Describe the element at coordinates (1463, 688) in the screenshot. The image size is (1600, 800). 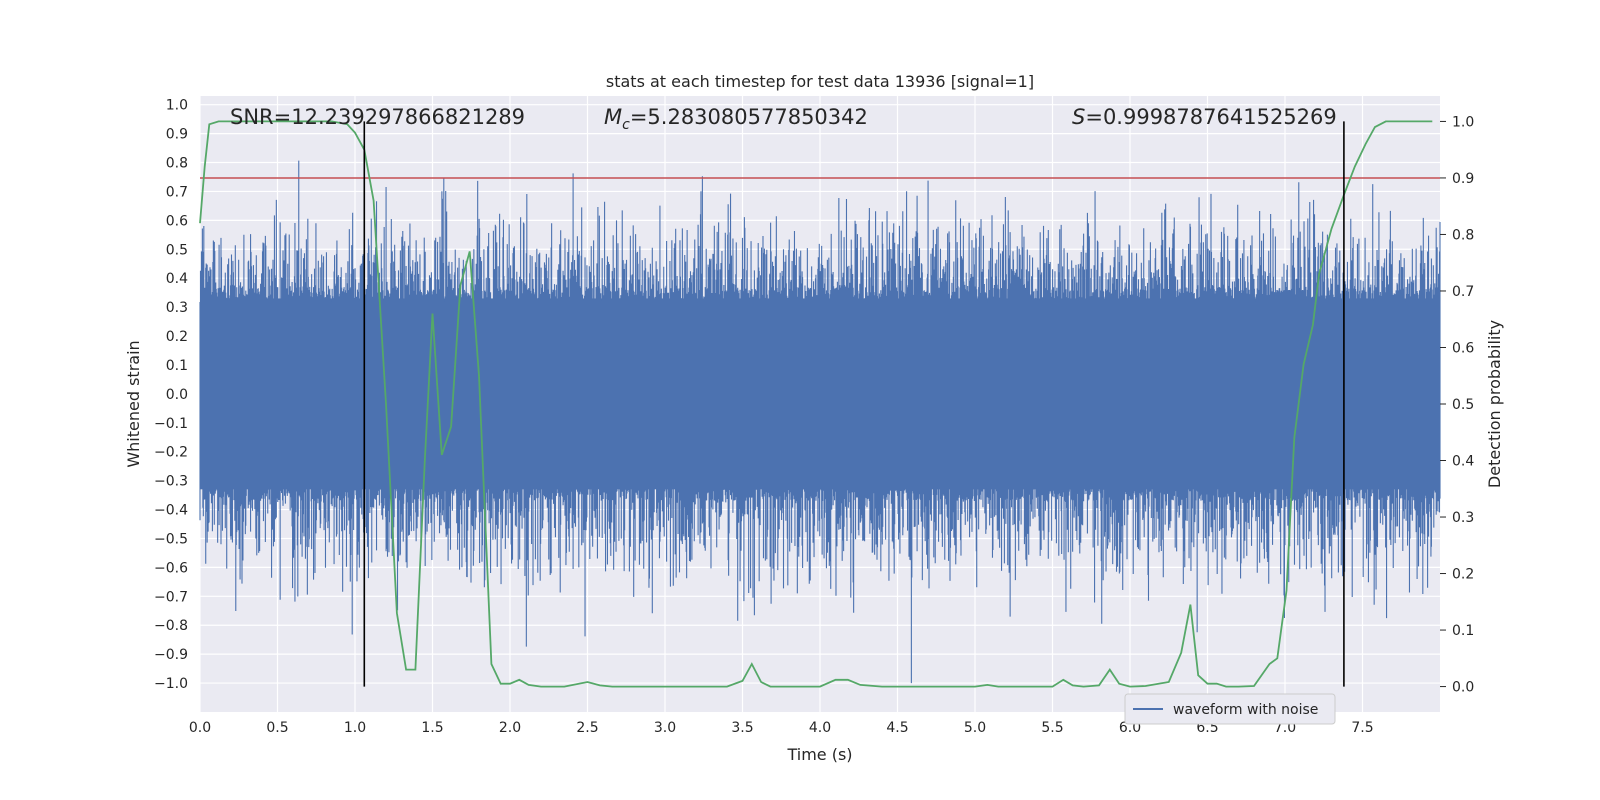
I see `y-right-tick-label: 0.0` at that location.